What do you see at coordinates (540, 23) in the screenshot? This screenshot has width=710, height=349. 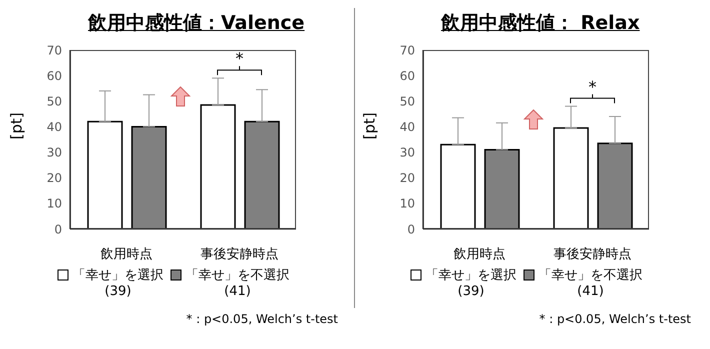 I see `chart-title: 飲用中感性値： Relax` at bounding box center [540, 23].